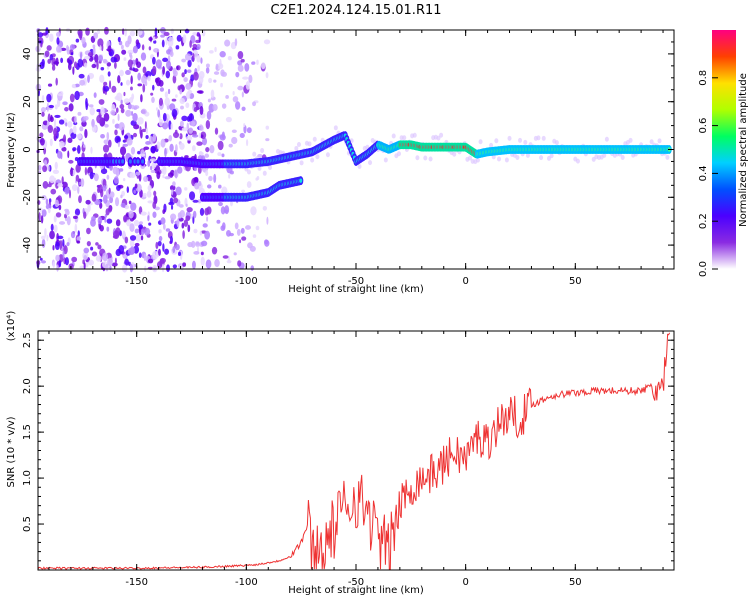  Describe the element at coordinates (11, 326) in the screenshot. I see `snr-multiplier-label: (x10⁴)` at that location.